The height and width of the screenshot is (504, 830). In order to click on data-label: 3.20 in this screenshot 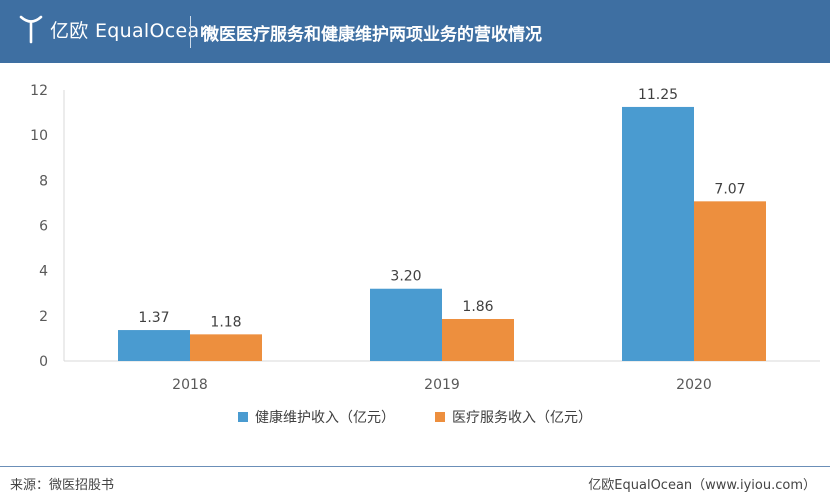, I will do `click(405, 277)`.